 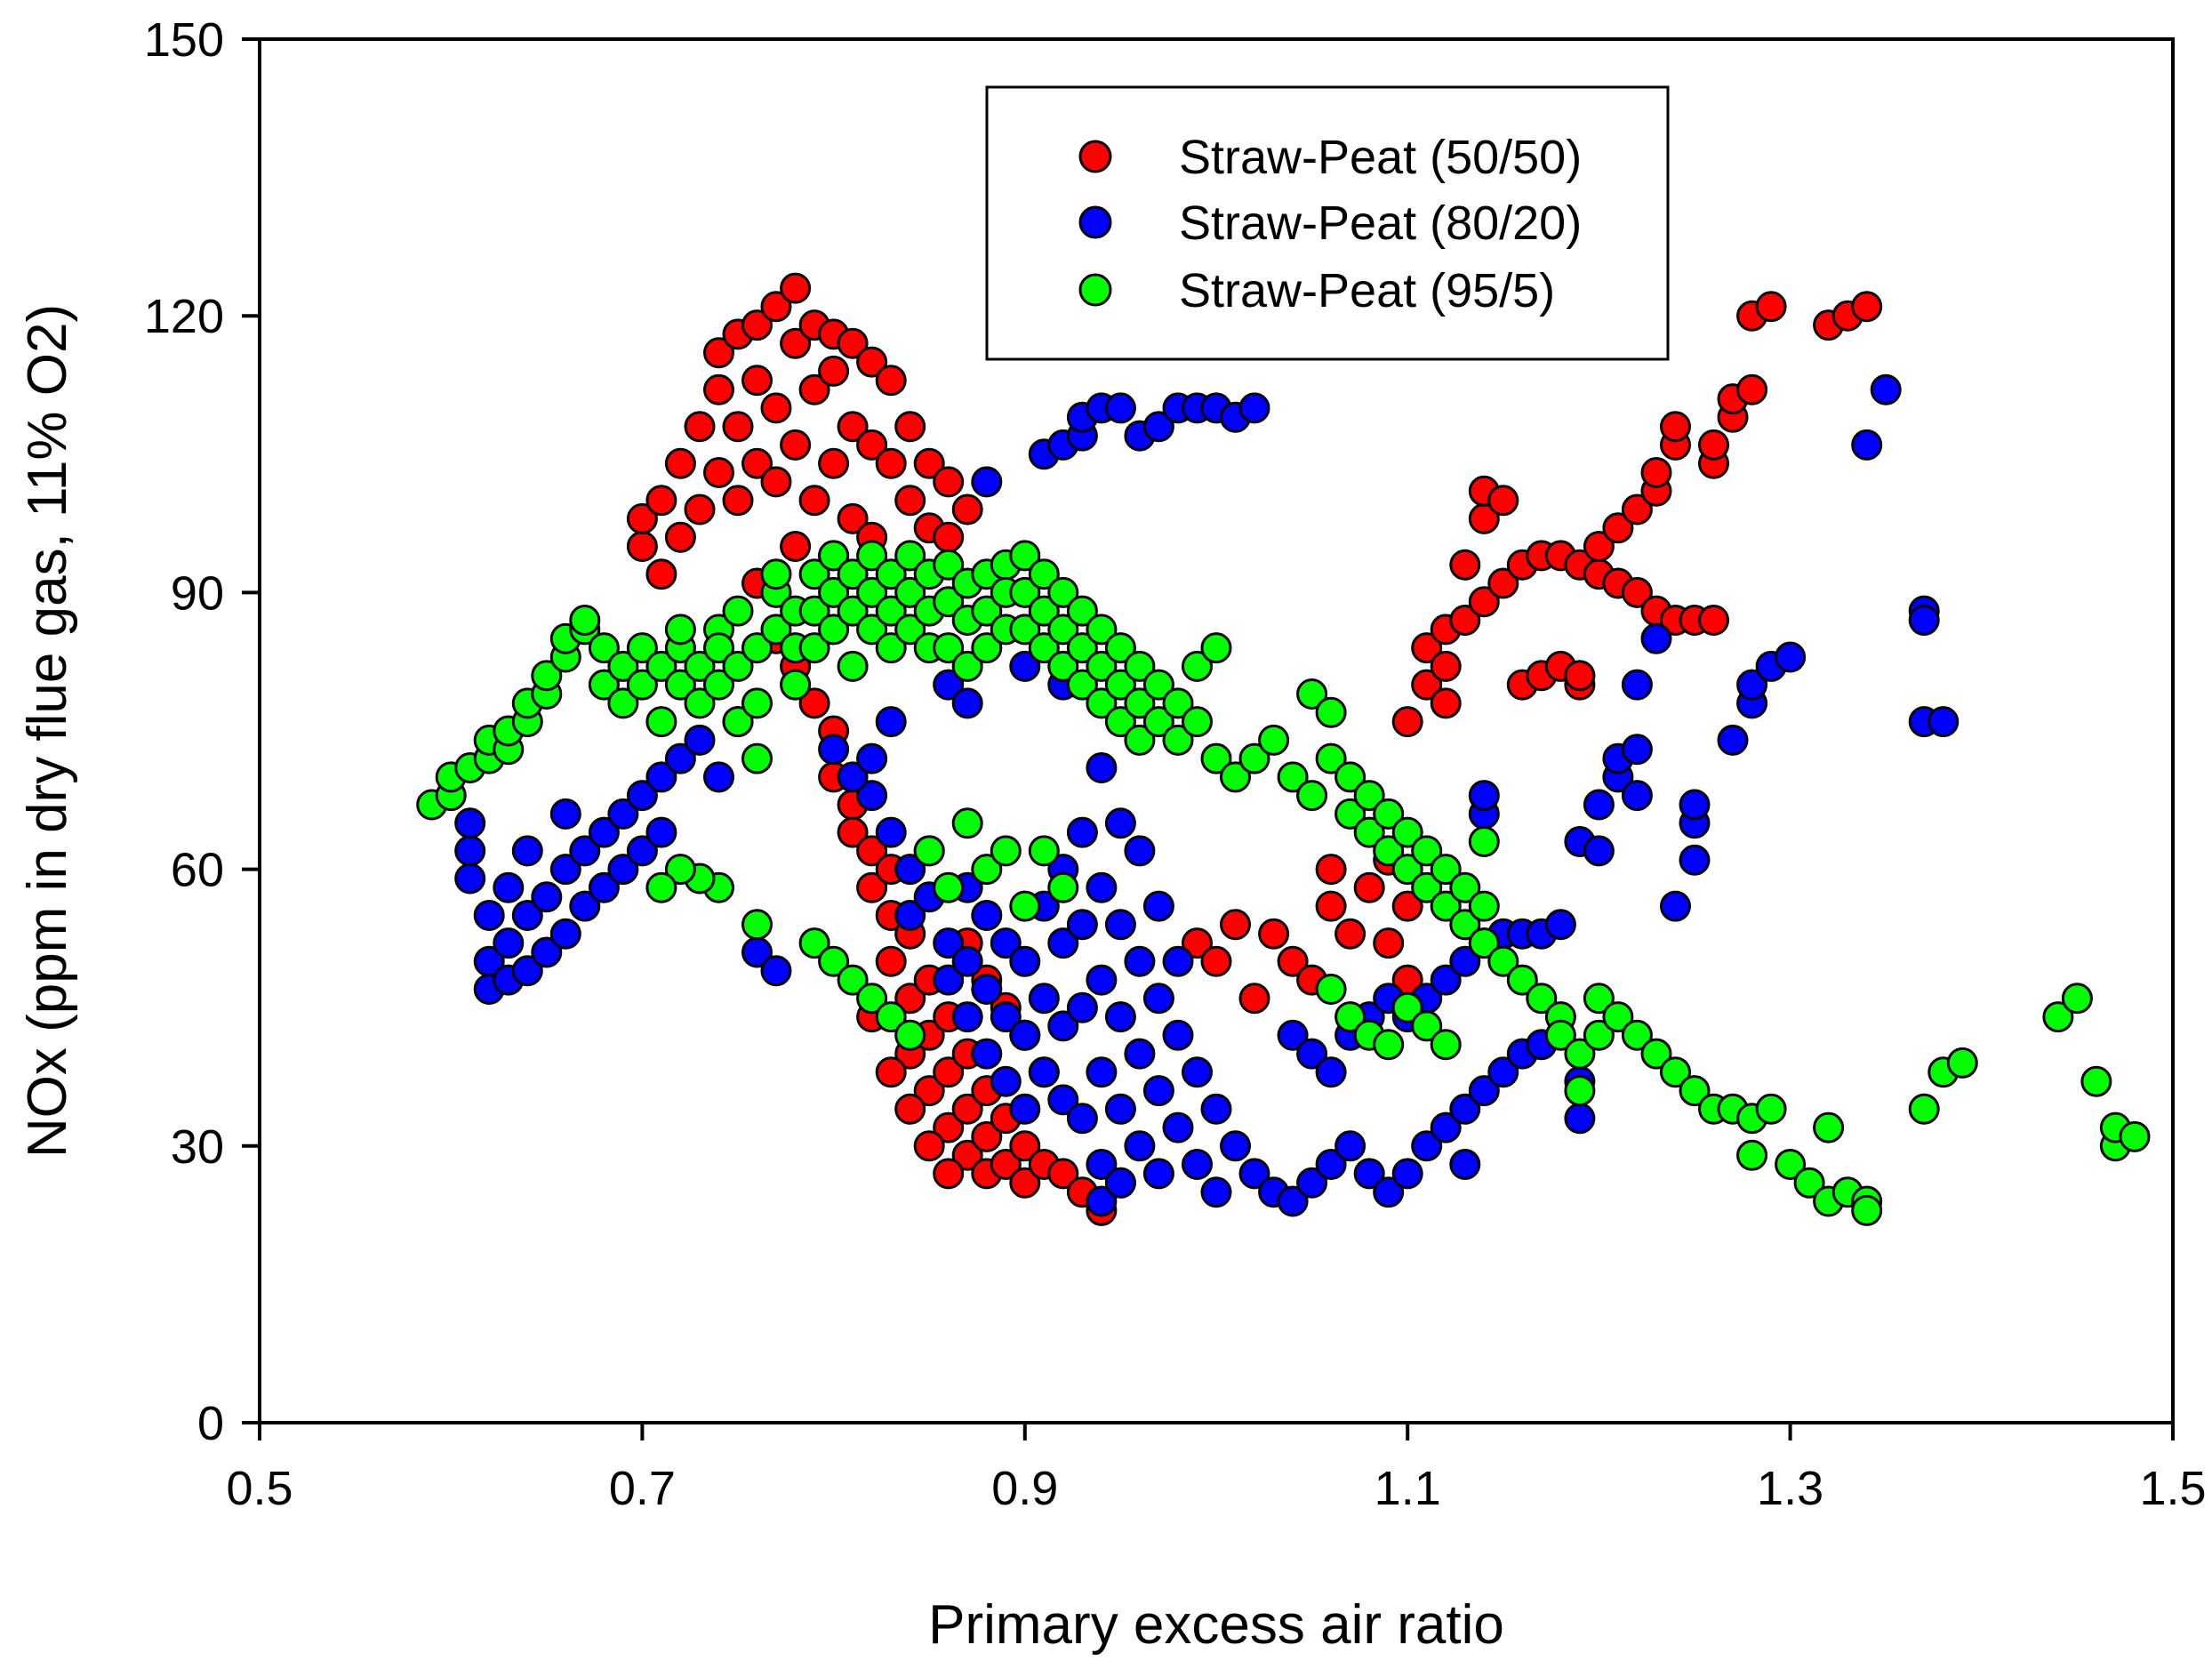 What do you see at coordinates (1367, 290) in the screenshot?
I see `legend-label-95-5: Straw-Peat (95/5)` at bounding box center [1367, 290].